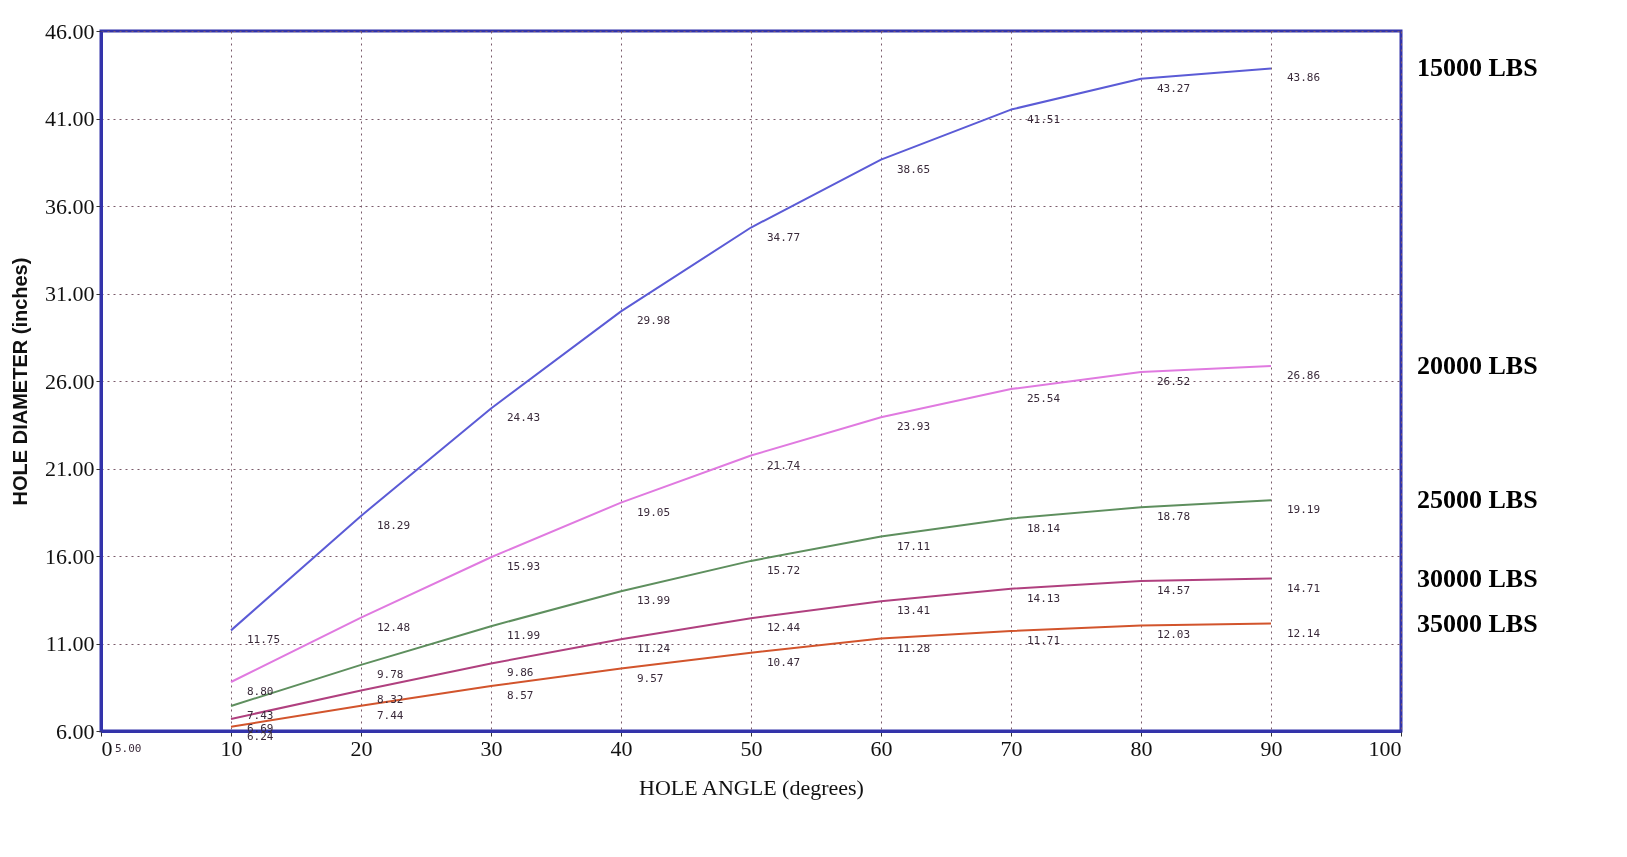 This screenshot has height=857, width=1627. I want to click on y-tick-label: 11.00, so click(70, 643).